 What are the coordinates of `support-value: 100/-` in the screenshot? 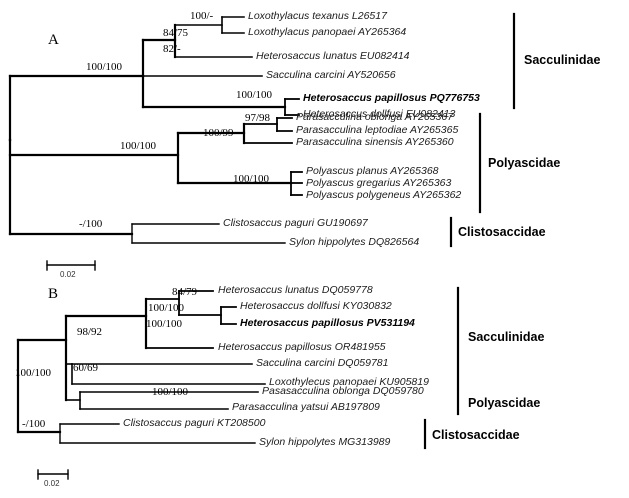 It's located at (202, 16).